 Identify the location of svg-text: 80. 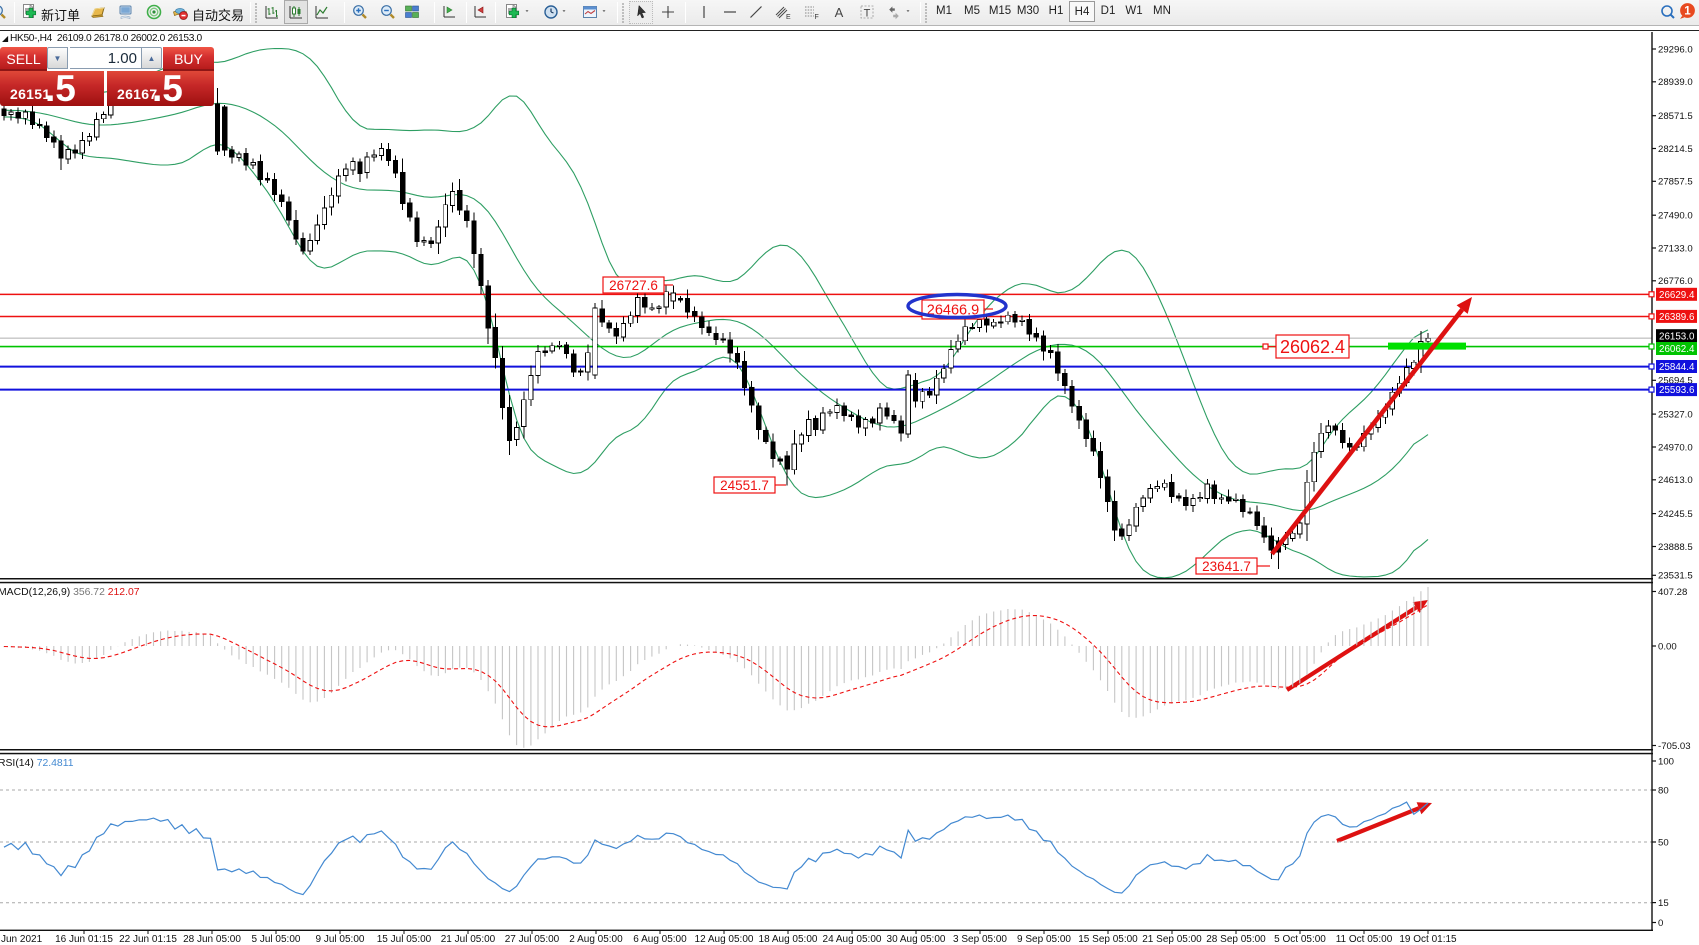
(1663, 790).